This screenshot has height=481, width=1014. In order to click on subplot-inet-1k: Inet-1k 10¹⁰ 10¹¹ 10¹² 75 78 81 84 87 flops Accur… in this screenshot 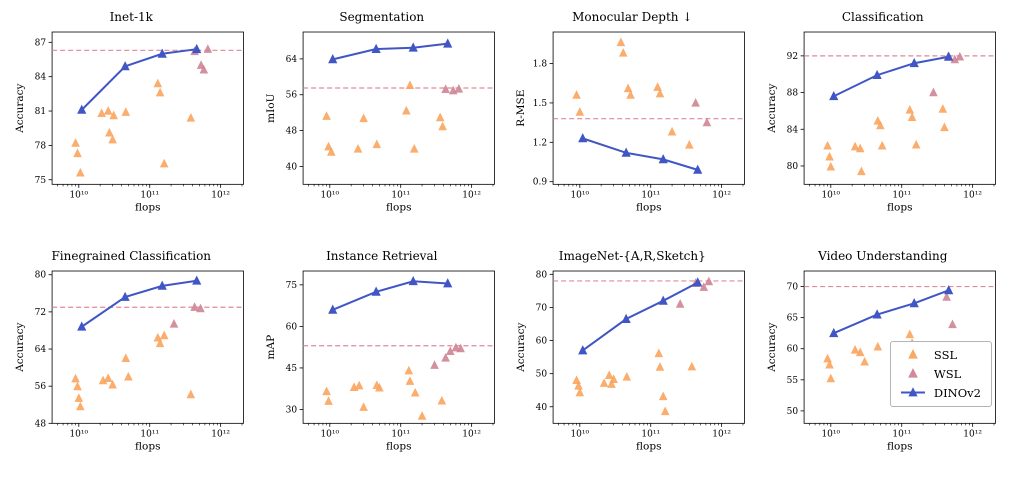, I will do `click(131, 124)`.